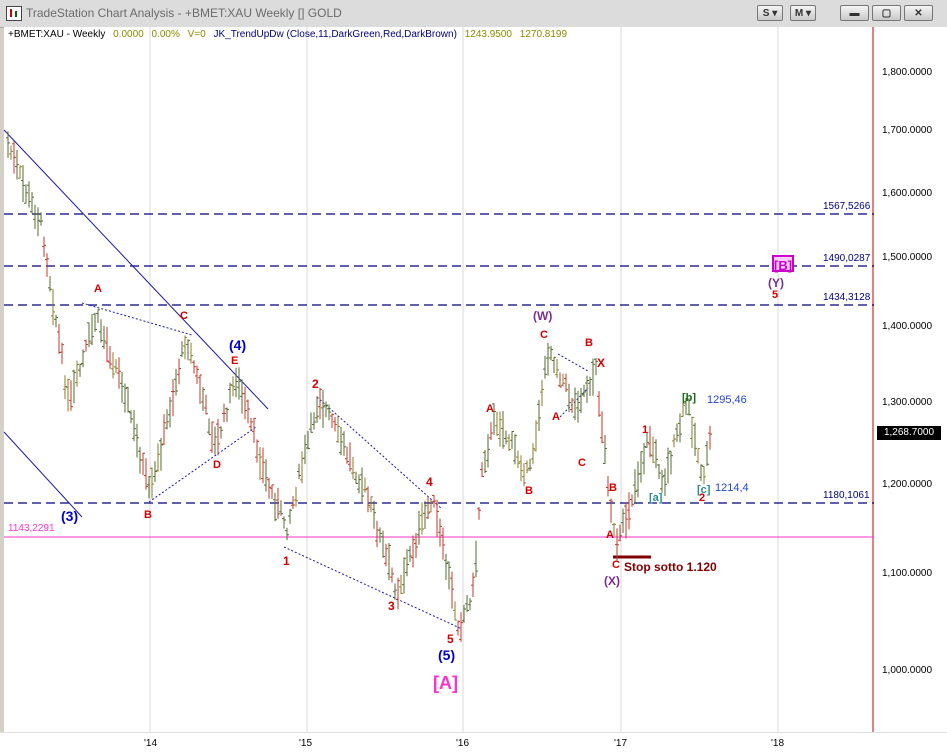  Describe the element at coordinates (98, 289) in the screenshot. I see `wave-label-a-early: A` at that location.